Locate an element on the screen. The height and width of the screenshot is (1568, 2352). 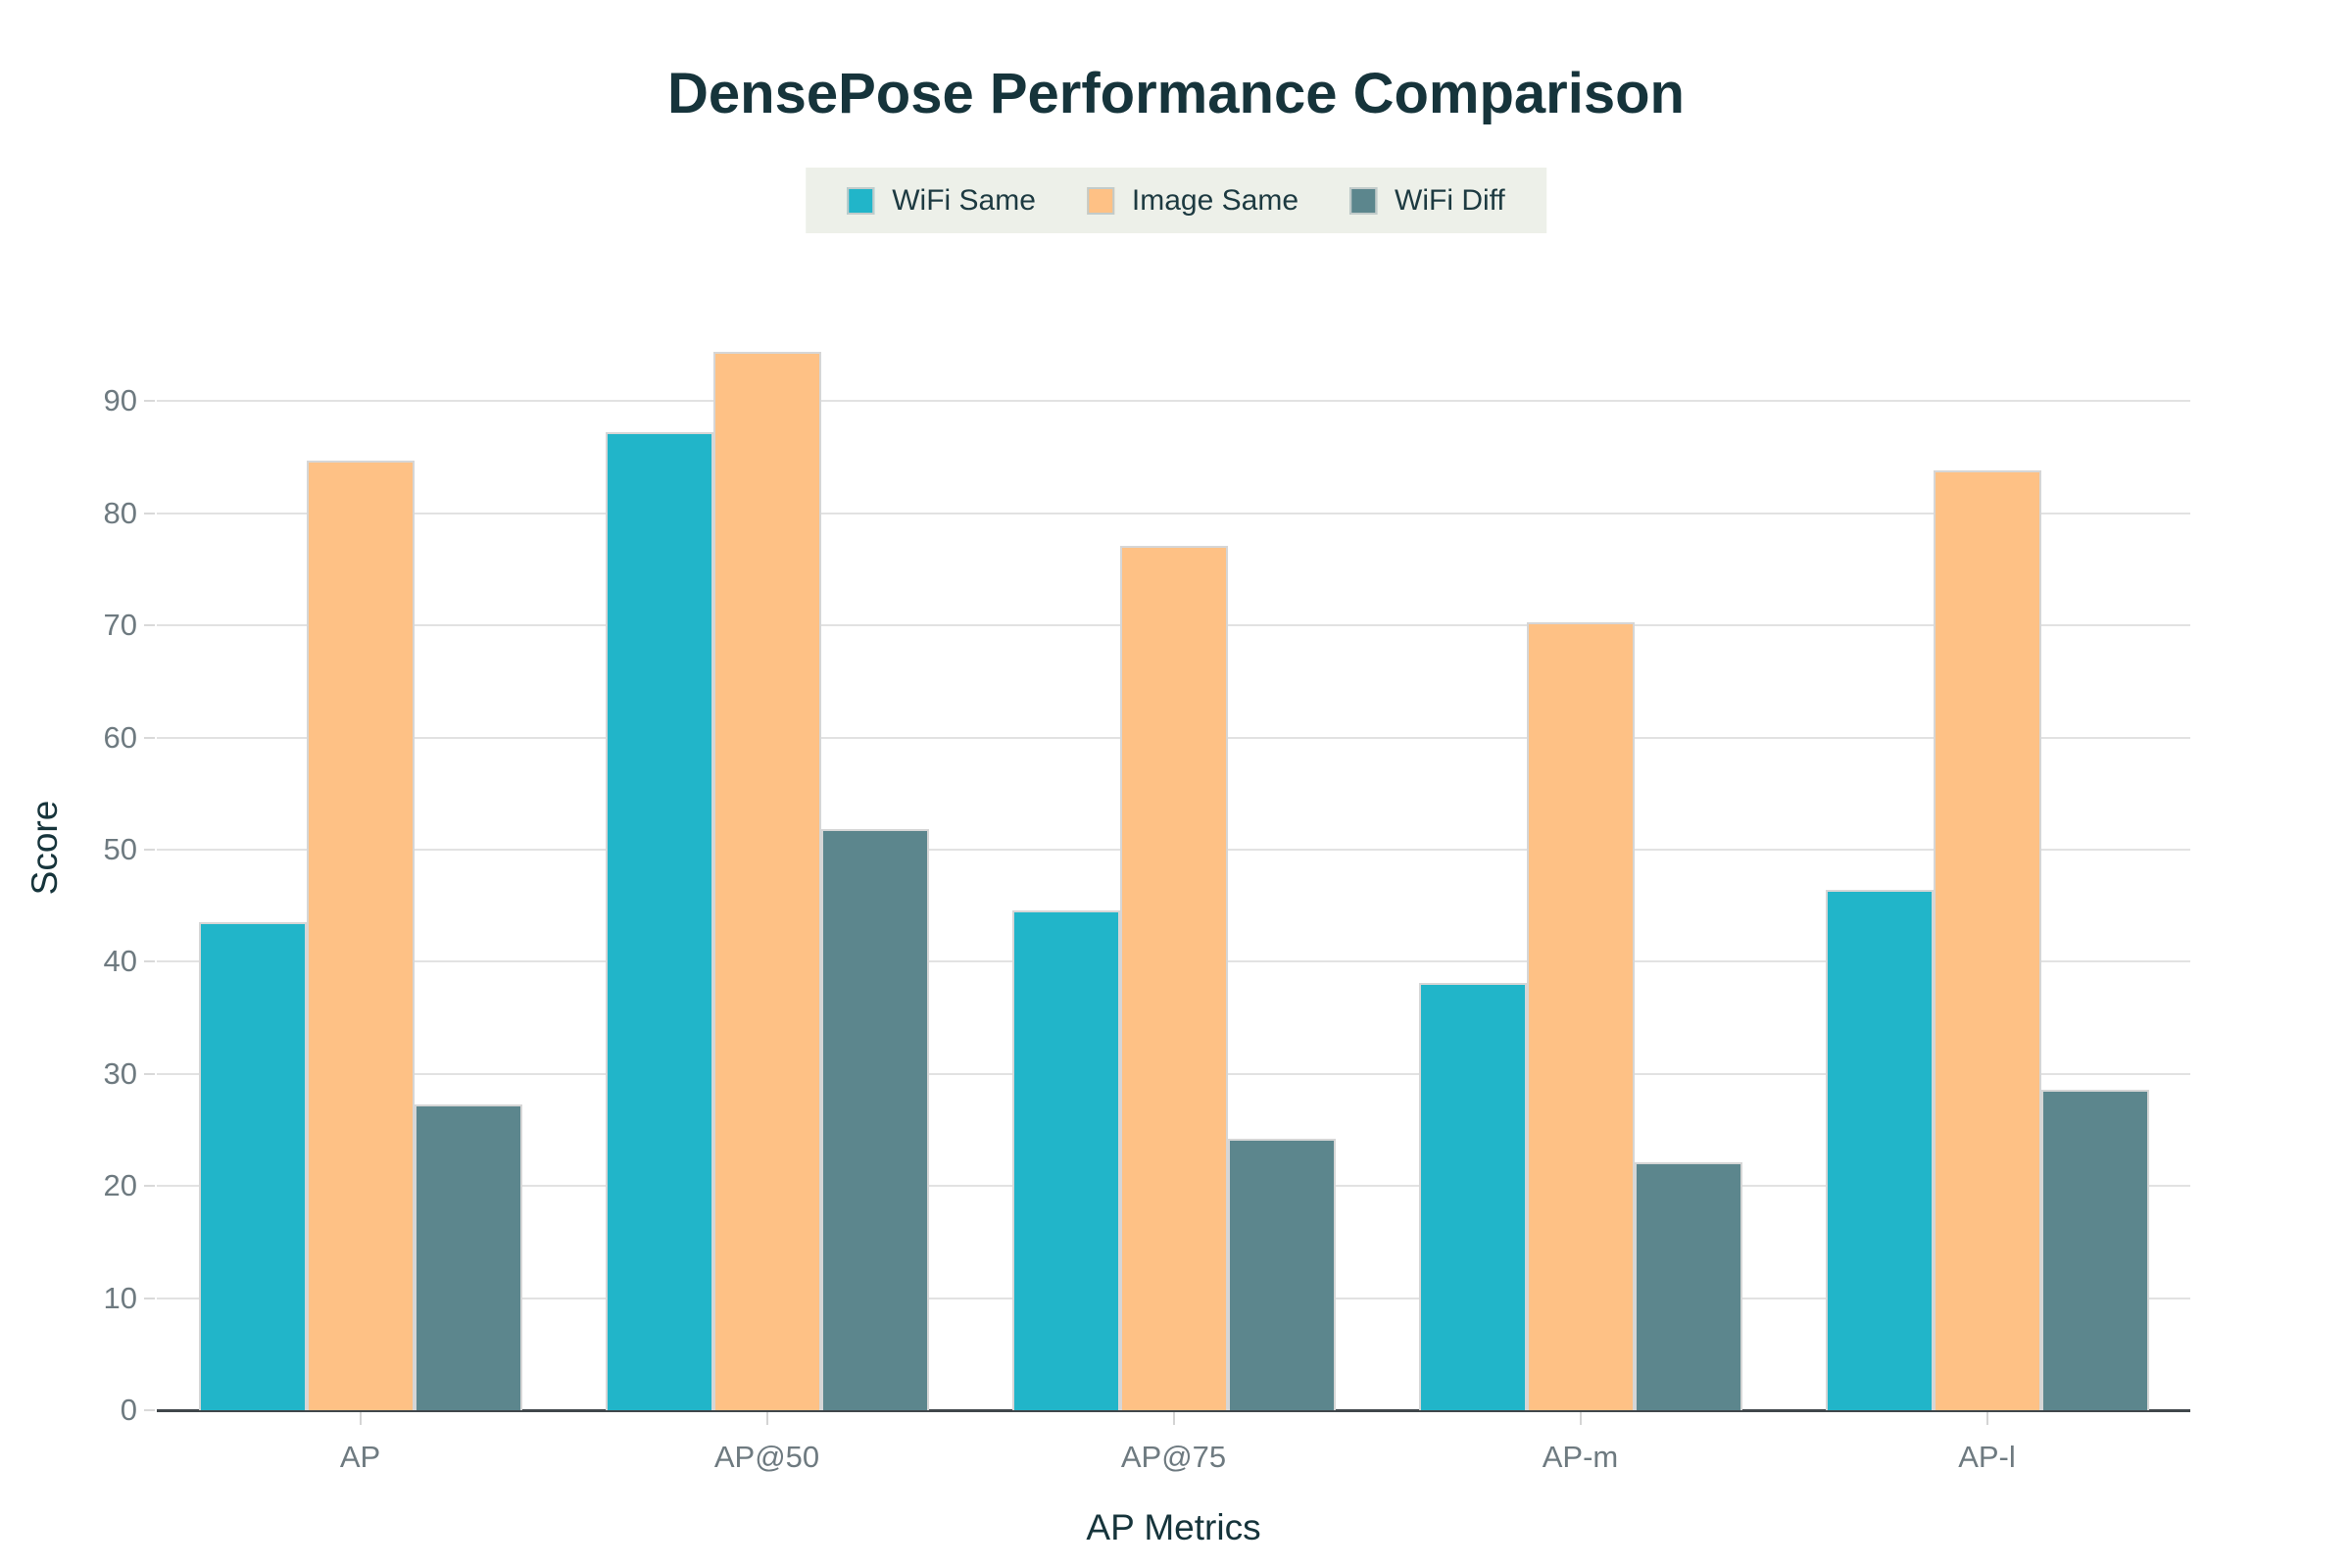
chart-title: DensePose Performance Comparison is located at coordinates (1176, 93).